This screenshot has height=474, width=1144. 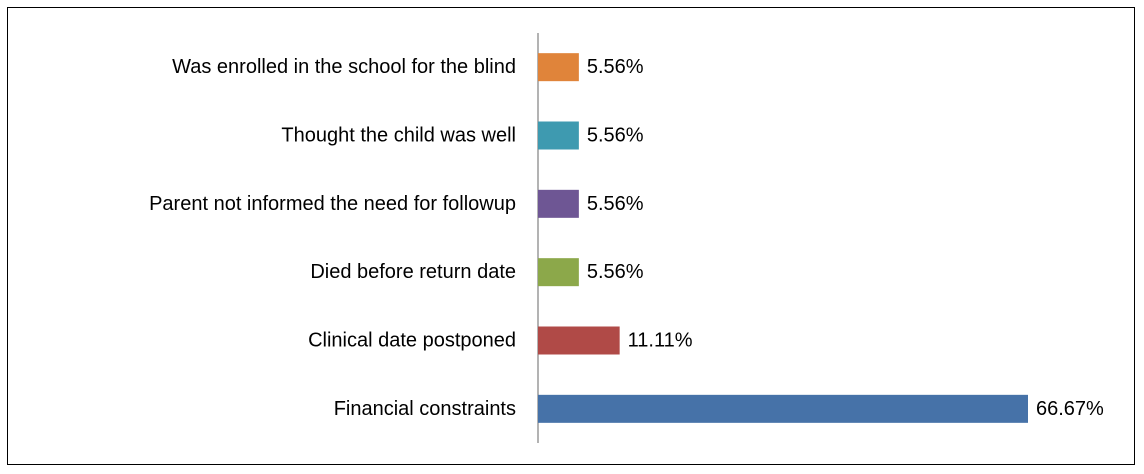 What do you see at coordinates (344, 67) in the screenshot?
I see `category-label-0: Was enrolled in the school for the blind` at bounding box center [344, 67].